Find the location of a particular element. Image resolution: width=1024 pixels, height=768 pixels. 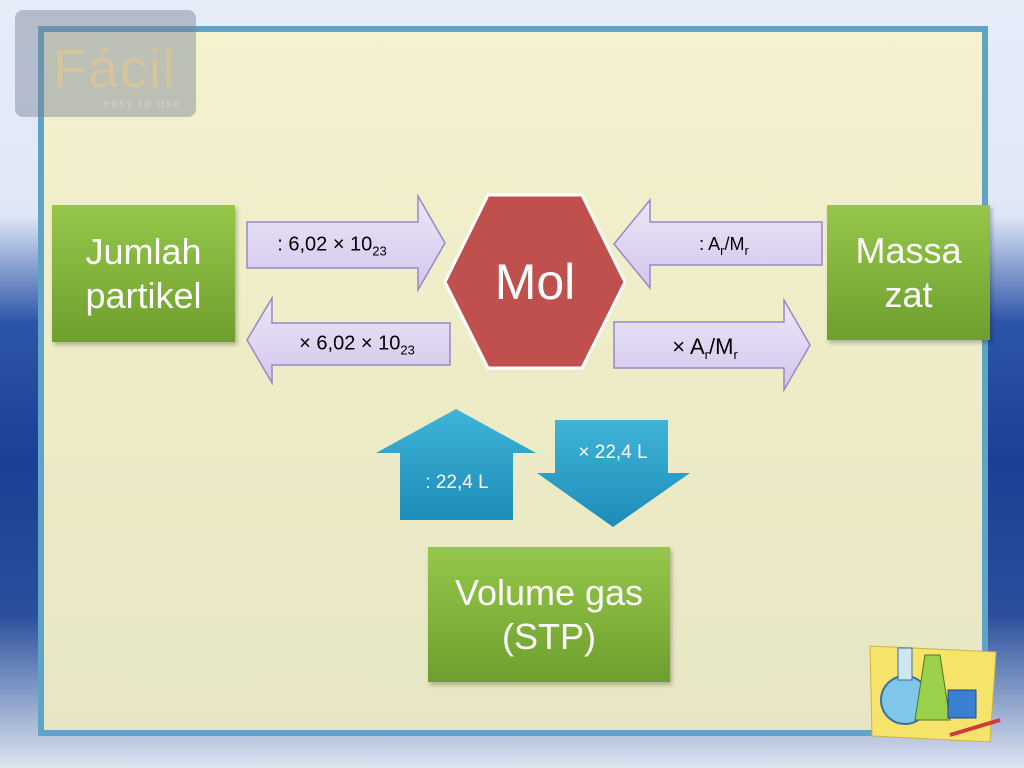

mol-label: Mol is located at coordinates (535, 282).